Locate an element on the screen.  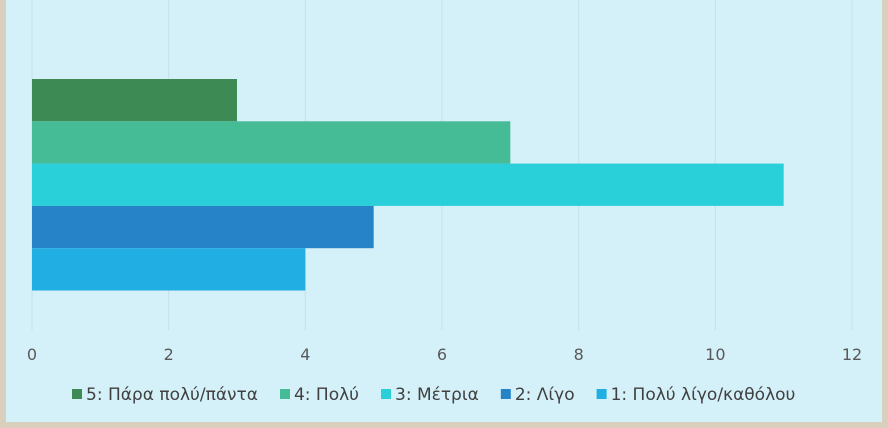
x-tick-label: 0 is located at coordinates (32, 354).